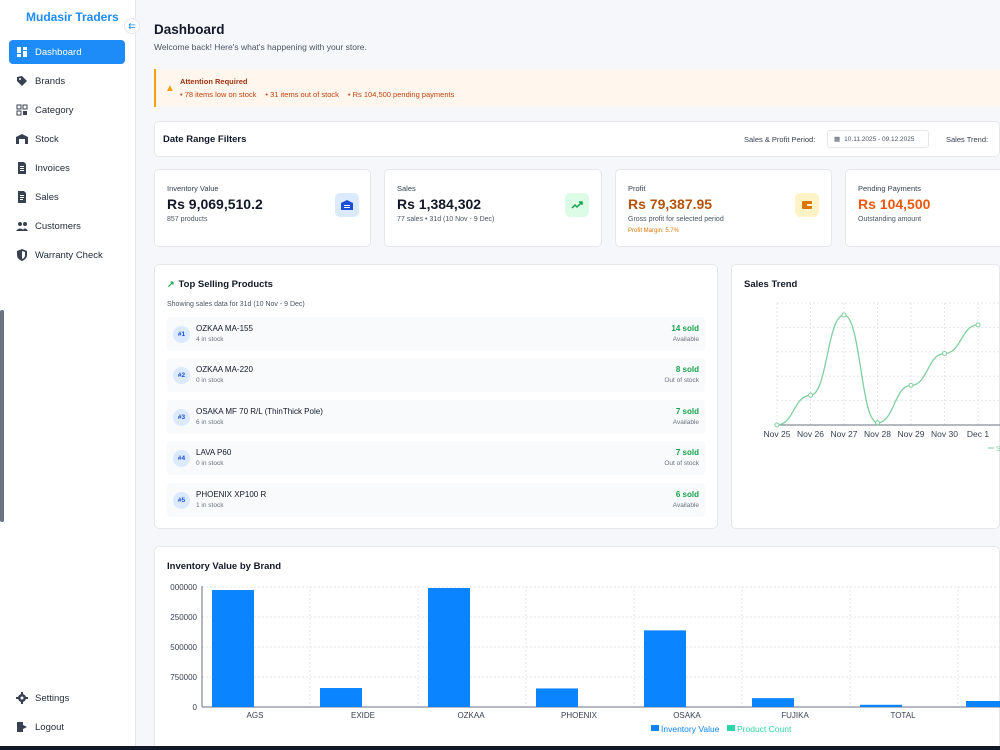 The height and width of the screenshot is (750, 1000). What do you see at coordinates (214, 81) in the screenshot?
I see `alert-title: Attention Required` at bounding box center [214, 81].